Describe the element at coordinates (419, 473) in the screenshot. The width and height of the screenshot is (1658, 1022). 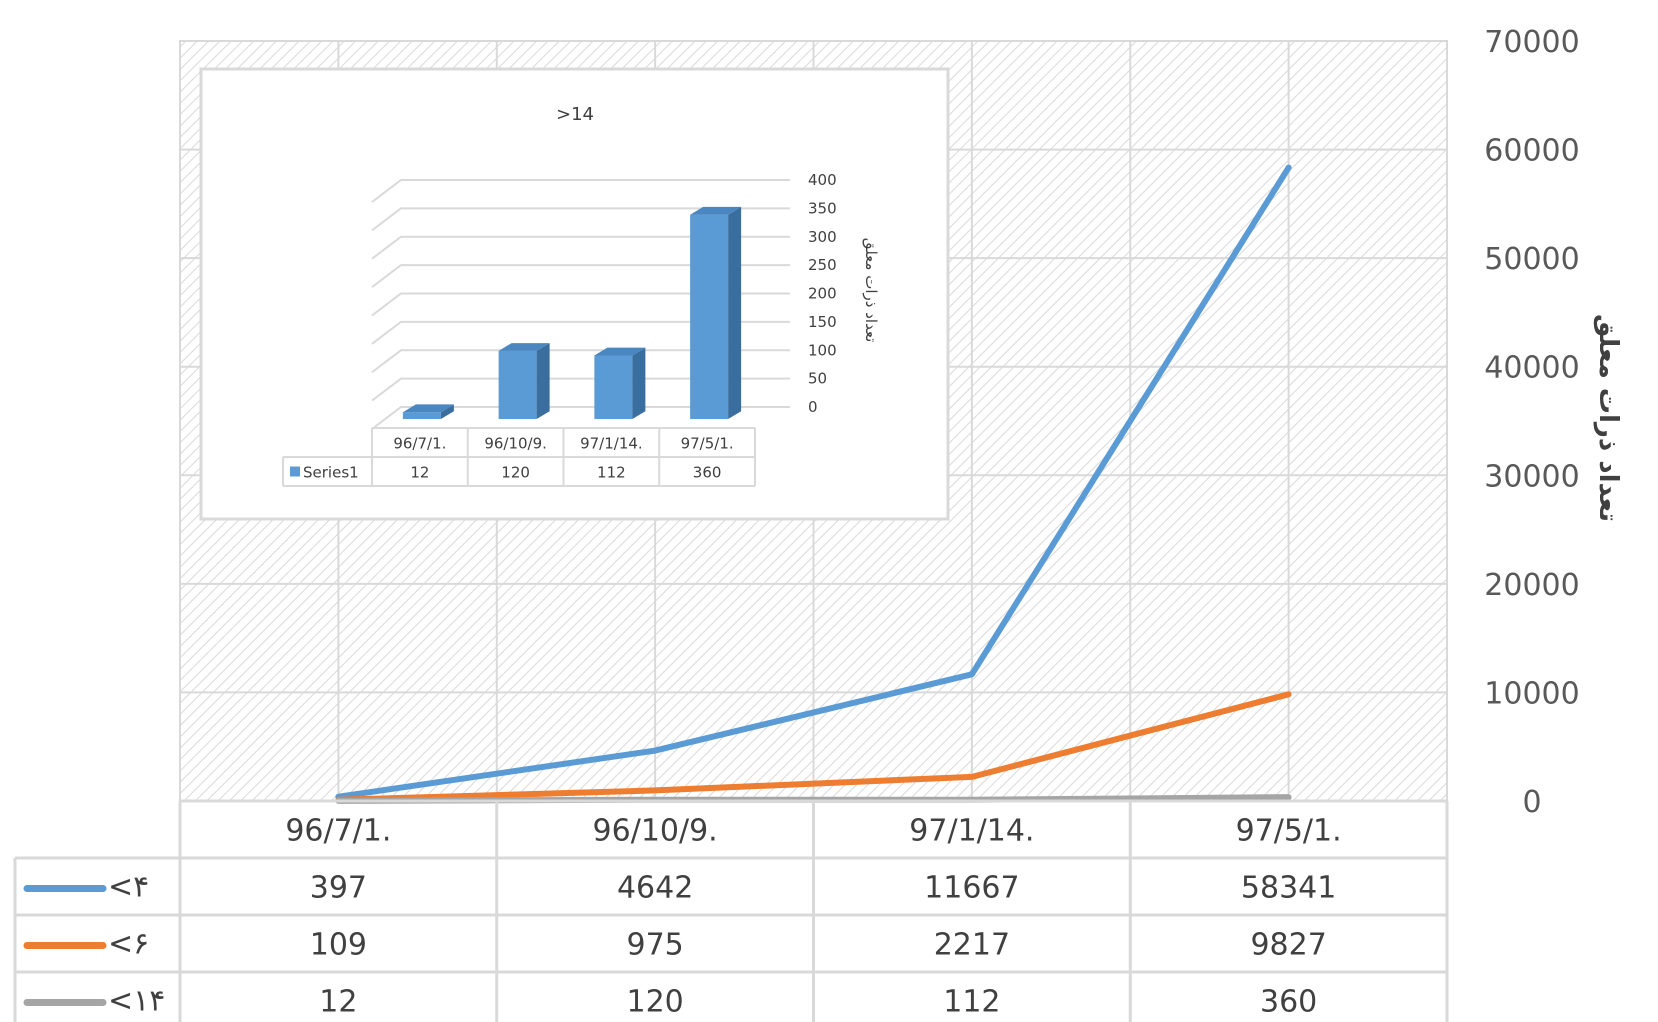
I see `inset-table-cell: 12` at that location.